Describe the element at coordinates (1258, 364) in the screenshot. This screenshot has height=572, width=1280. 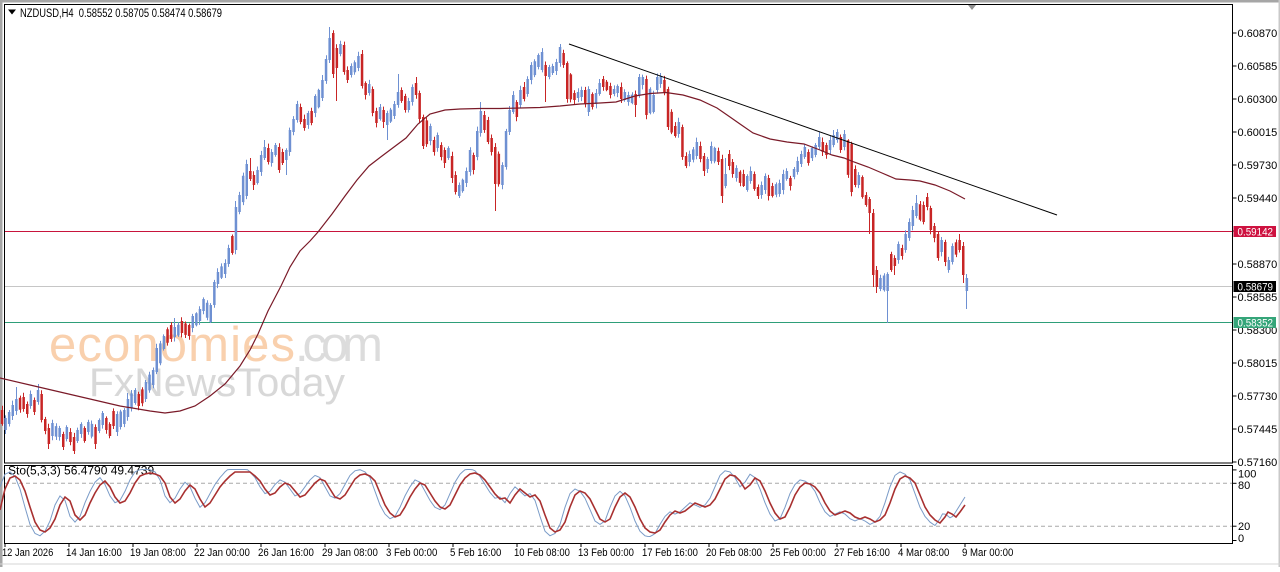
I see `svg-text: 0.58015` at that location.